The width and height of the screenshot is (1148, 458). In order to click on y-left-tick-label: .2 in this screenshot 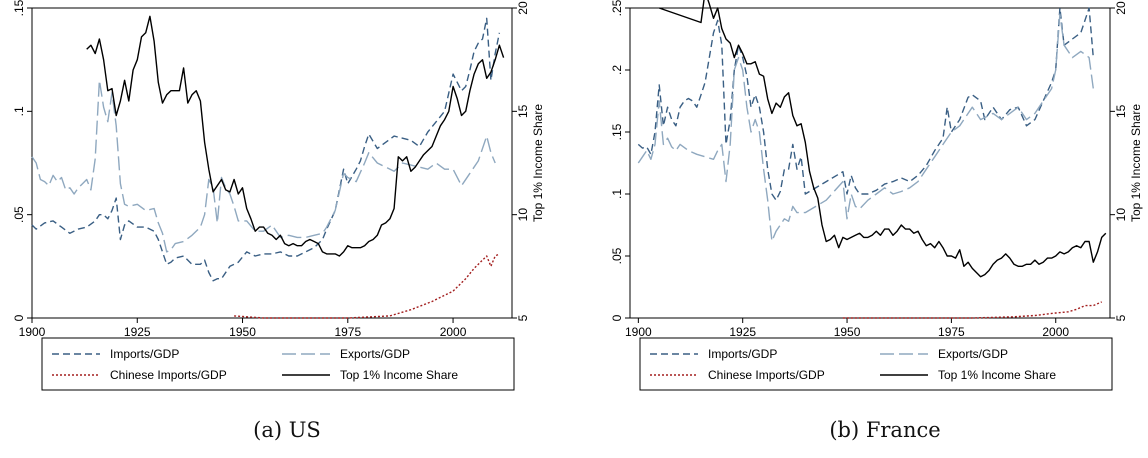, I will do `click(617, 70)`.